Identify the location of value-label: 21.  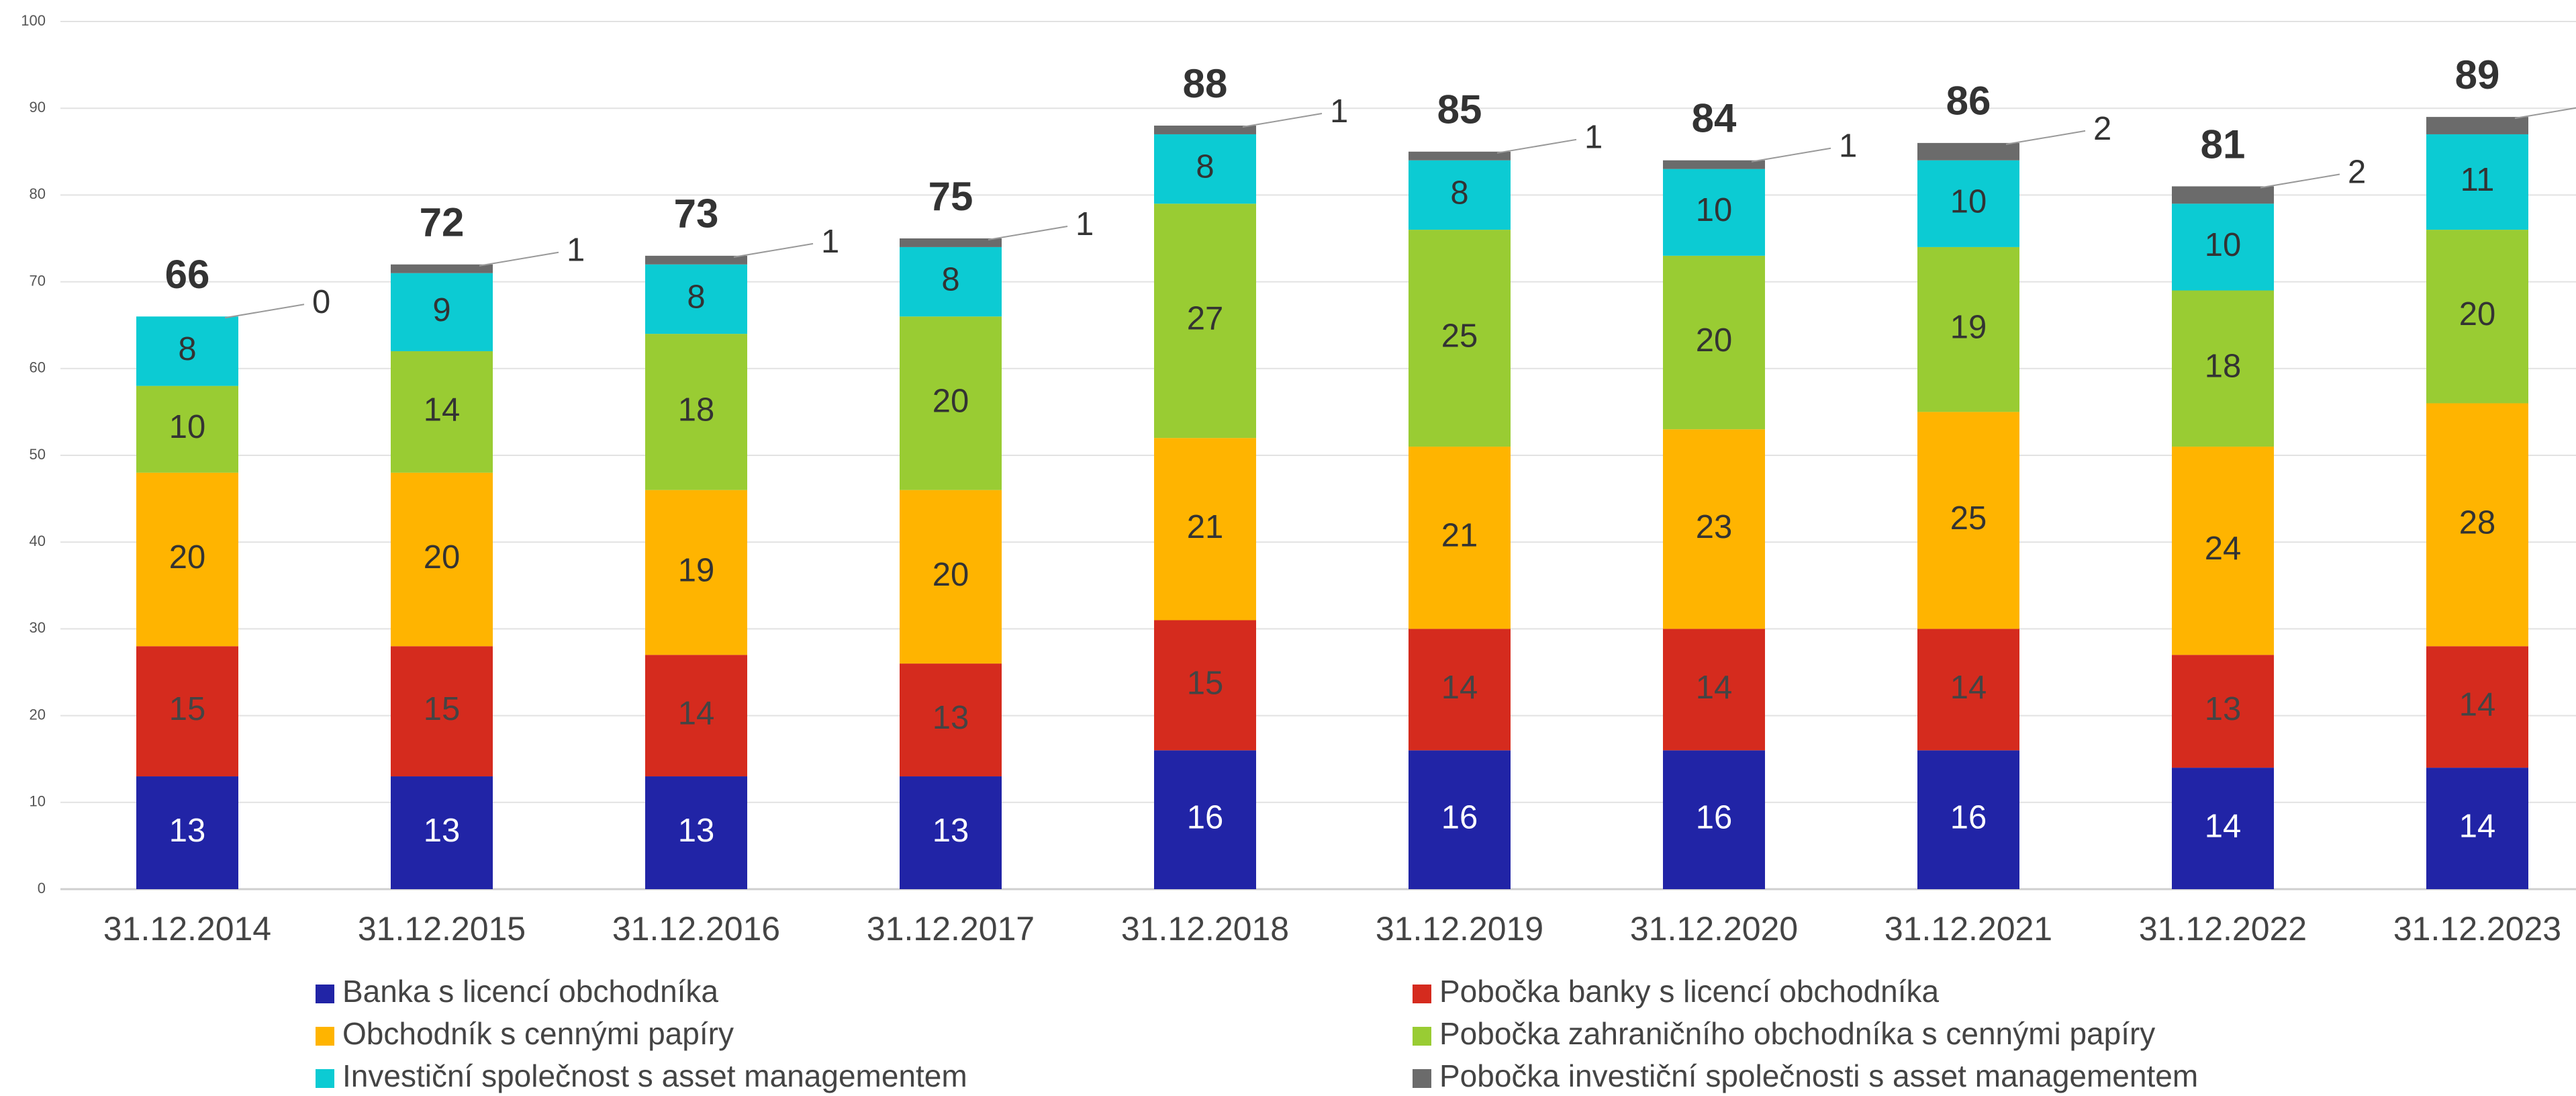
(1205, 527).